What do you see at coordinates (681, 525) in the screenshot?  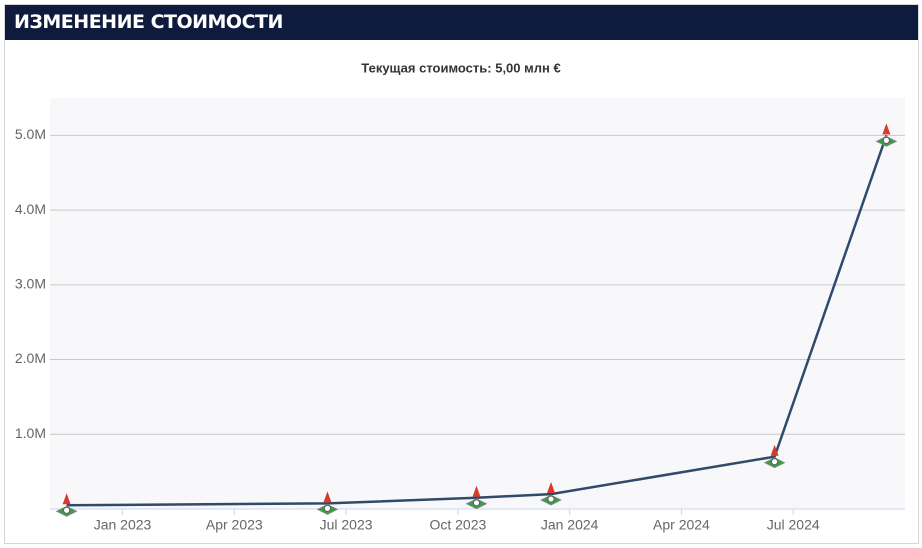 I see `x-tick-label: Apr 2024` at bounding box center [681, 525].